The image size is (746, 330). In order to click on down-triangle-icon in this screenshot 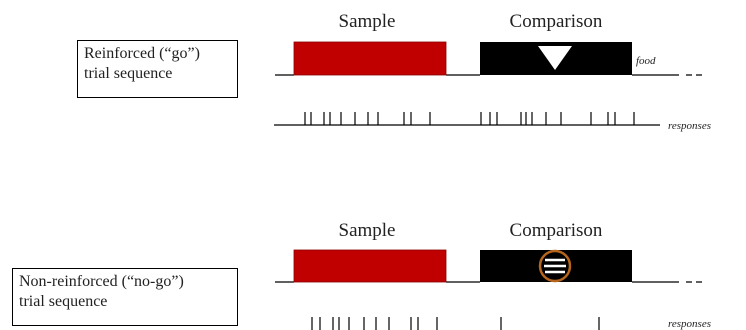, I will do `click(555, 58)`.